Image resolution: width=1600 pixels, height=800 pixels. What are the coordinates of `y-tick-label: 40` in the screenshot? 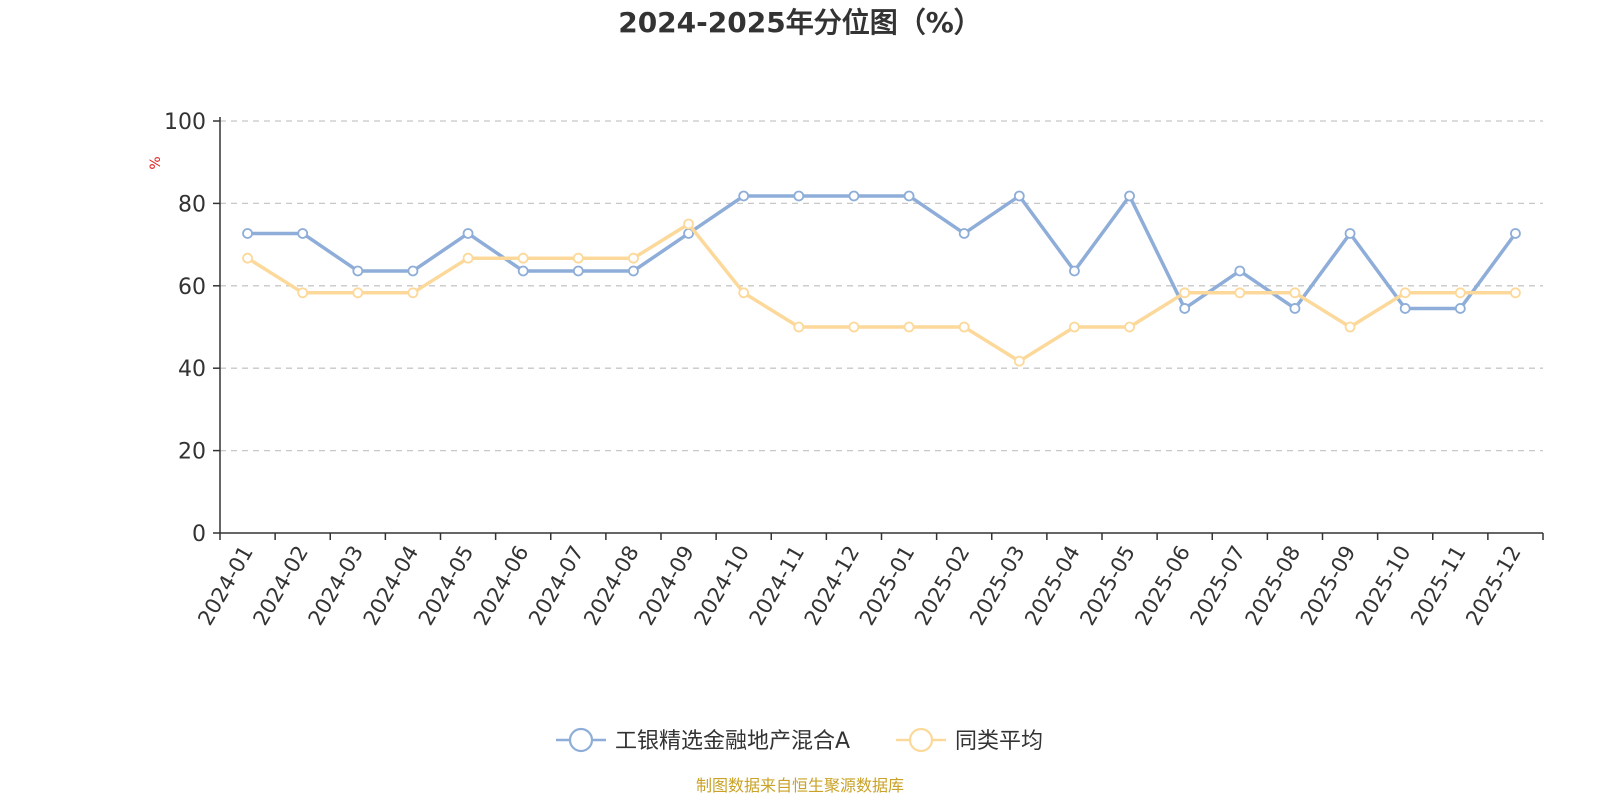 It's located at (192, 369).